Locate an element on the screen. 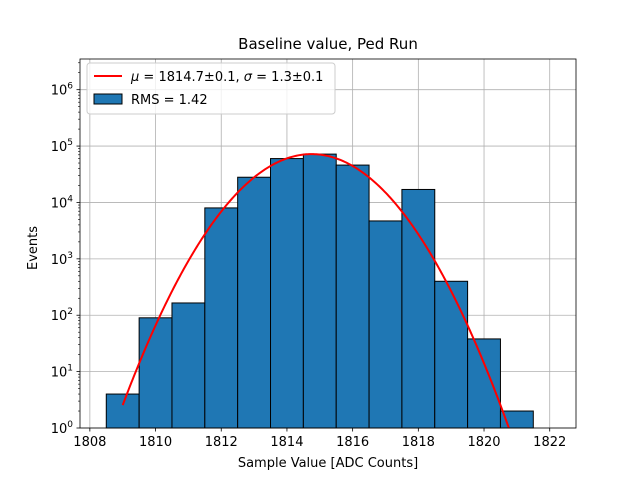 This screenshot has height=480, width=640. legend-histogram-label: RMS = 1.42 is located at coordinates (169, 100).